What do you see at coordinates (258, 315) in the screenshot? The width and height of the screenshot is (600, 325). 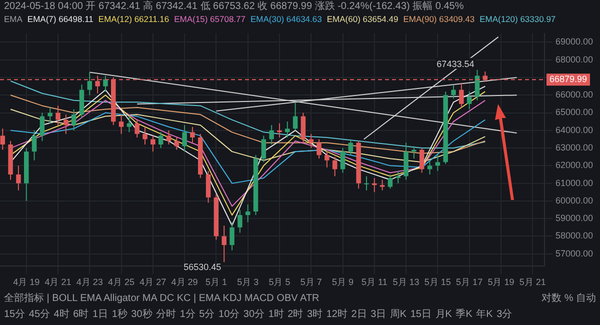 I see `text: 15分 45分 4时 6时 1日 1秒 30秒 分时 1分 5分 10分 30分 1时 2时 3时 12时 2日 3日 周K 15日 月K 季K 年K 3分` at bounding box center [258, 315].